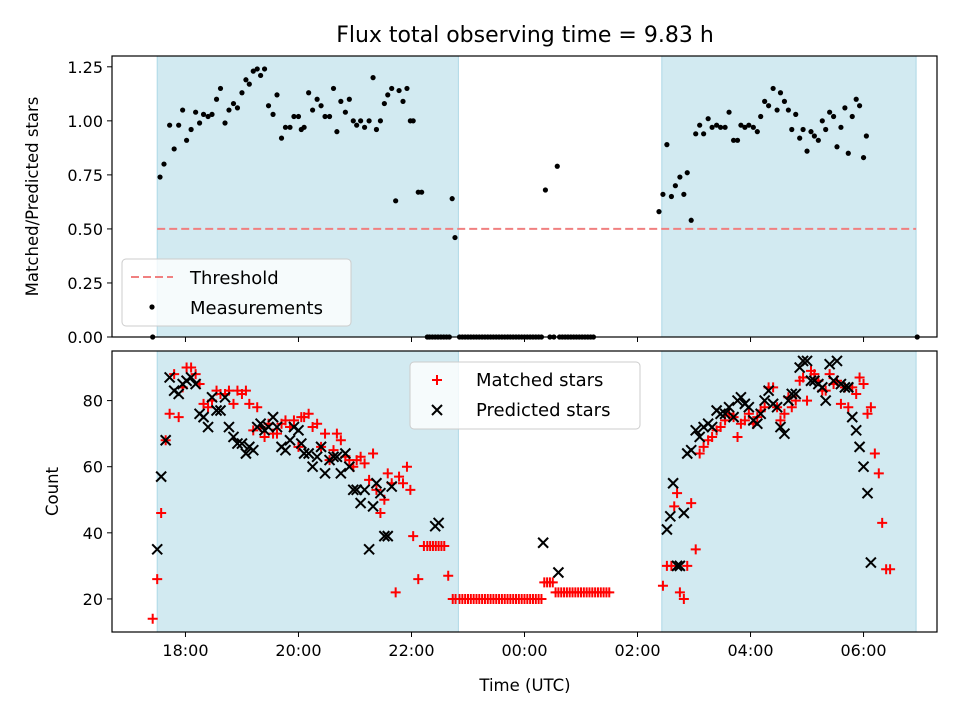 Image resolution: width=960 pixels, height=720 pixels. I want to click on y-tick-label: 0.25, so click(85, 283).